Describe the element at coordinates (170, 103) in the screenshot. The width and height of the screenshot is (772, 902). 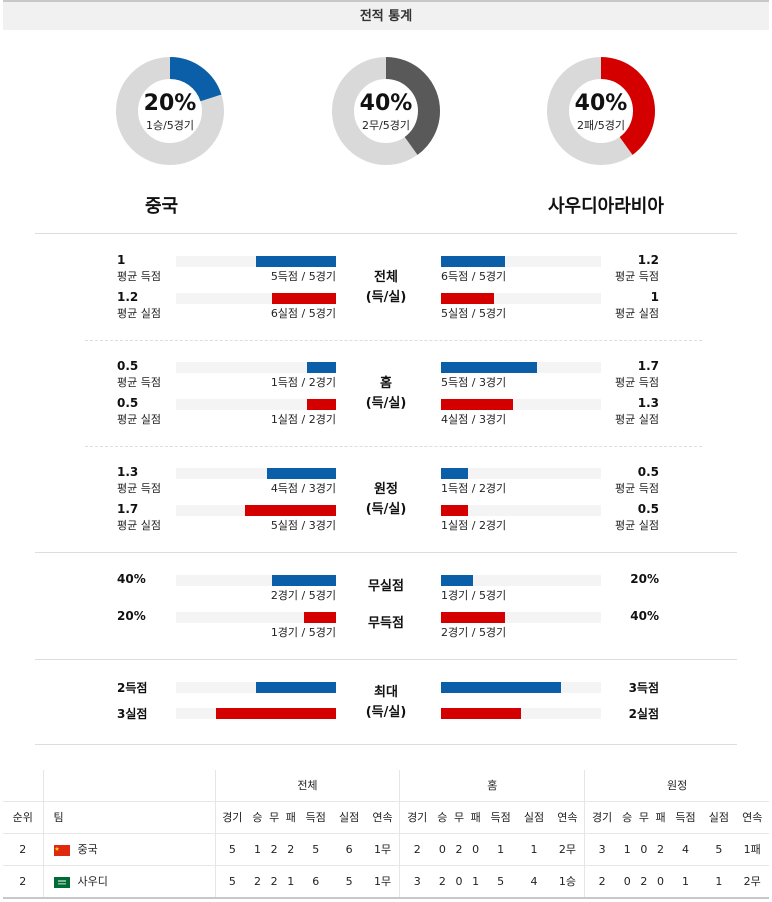
I see `win-rate-percent: 20%` at that location.